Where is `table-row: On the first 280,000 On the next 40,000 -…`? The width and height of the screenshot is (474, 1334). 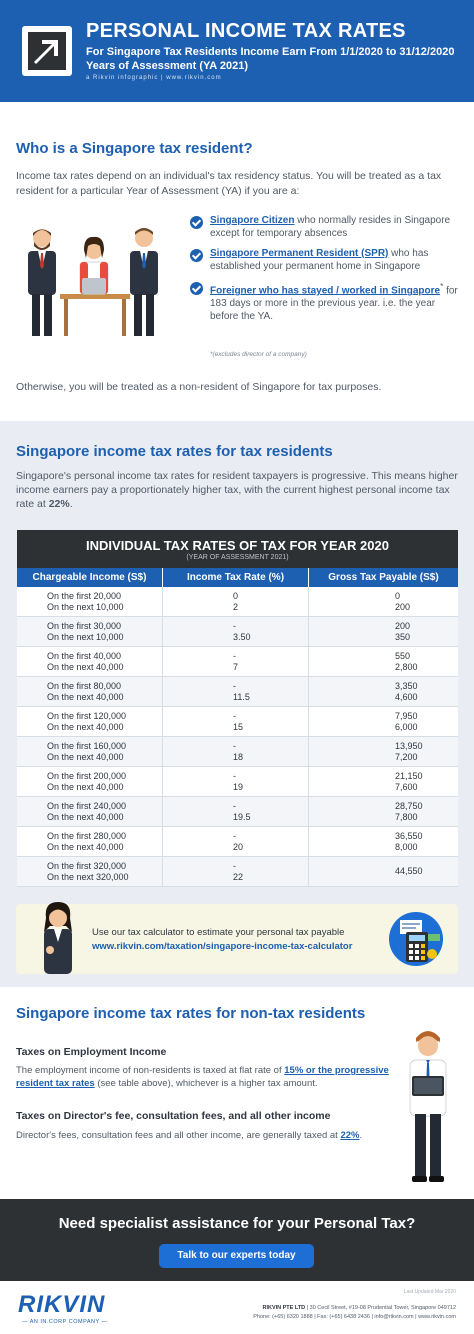
table-row: On the first 280,000 On the next 40,000 -… is located at coordinates (237, 842).